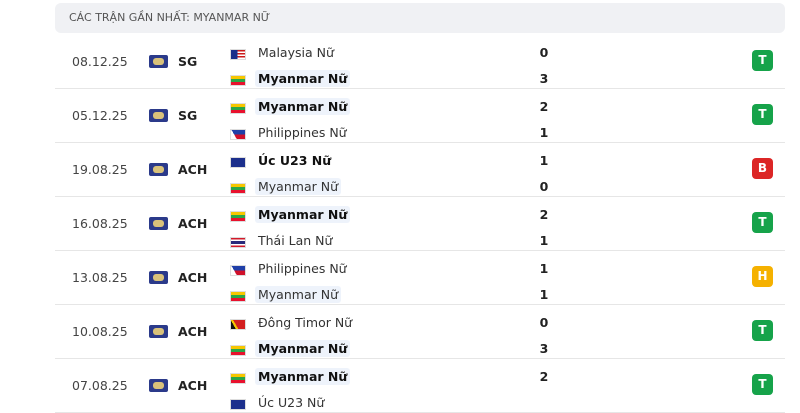 Image resolution: width=800 pixels, height=413 pixels. Describe the element at coordinates (100, 331) in the screenshot. I see `match-date: 10.08.25` at that location.